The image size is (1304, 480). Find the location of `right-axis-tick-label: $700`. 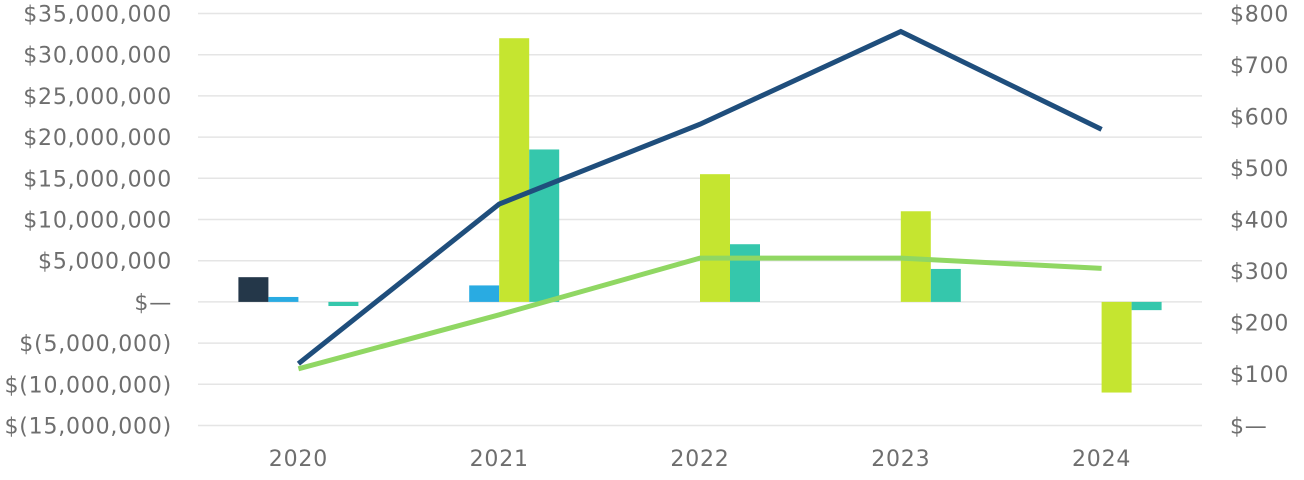

right-axis-tick-label: $700 is located at coordinates (1259, 66).